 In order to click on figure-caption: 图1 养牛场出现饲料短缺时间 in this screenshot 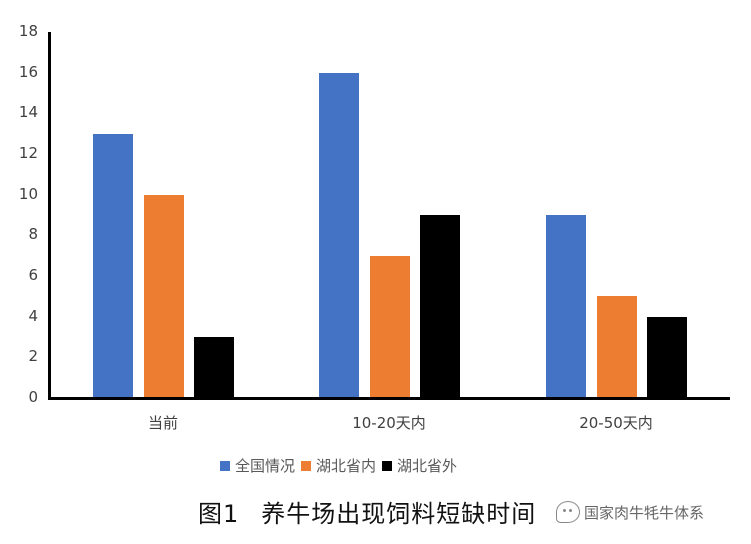, I will do `click(367, 511)`.